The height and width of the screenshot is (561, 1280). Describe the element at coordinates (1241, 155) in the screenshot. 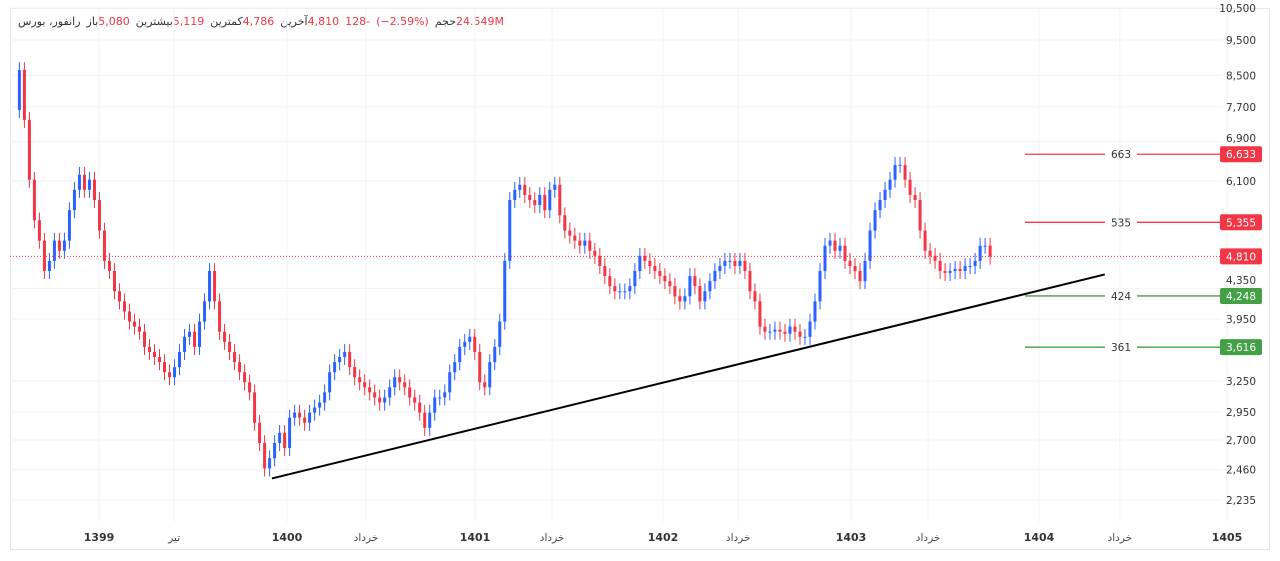

I see `price-tag-text: 6,633` at that location.